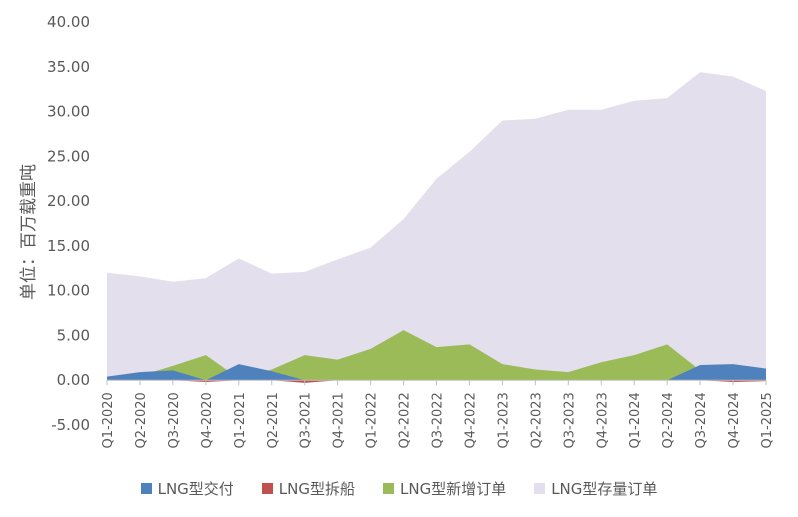 The width and height of the screenshot is (798, 517). Describe the element at coordinates (68, 156) in the screenshot. I see `y-tick-label: 25.00` at that location.